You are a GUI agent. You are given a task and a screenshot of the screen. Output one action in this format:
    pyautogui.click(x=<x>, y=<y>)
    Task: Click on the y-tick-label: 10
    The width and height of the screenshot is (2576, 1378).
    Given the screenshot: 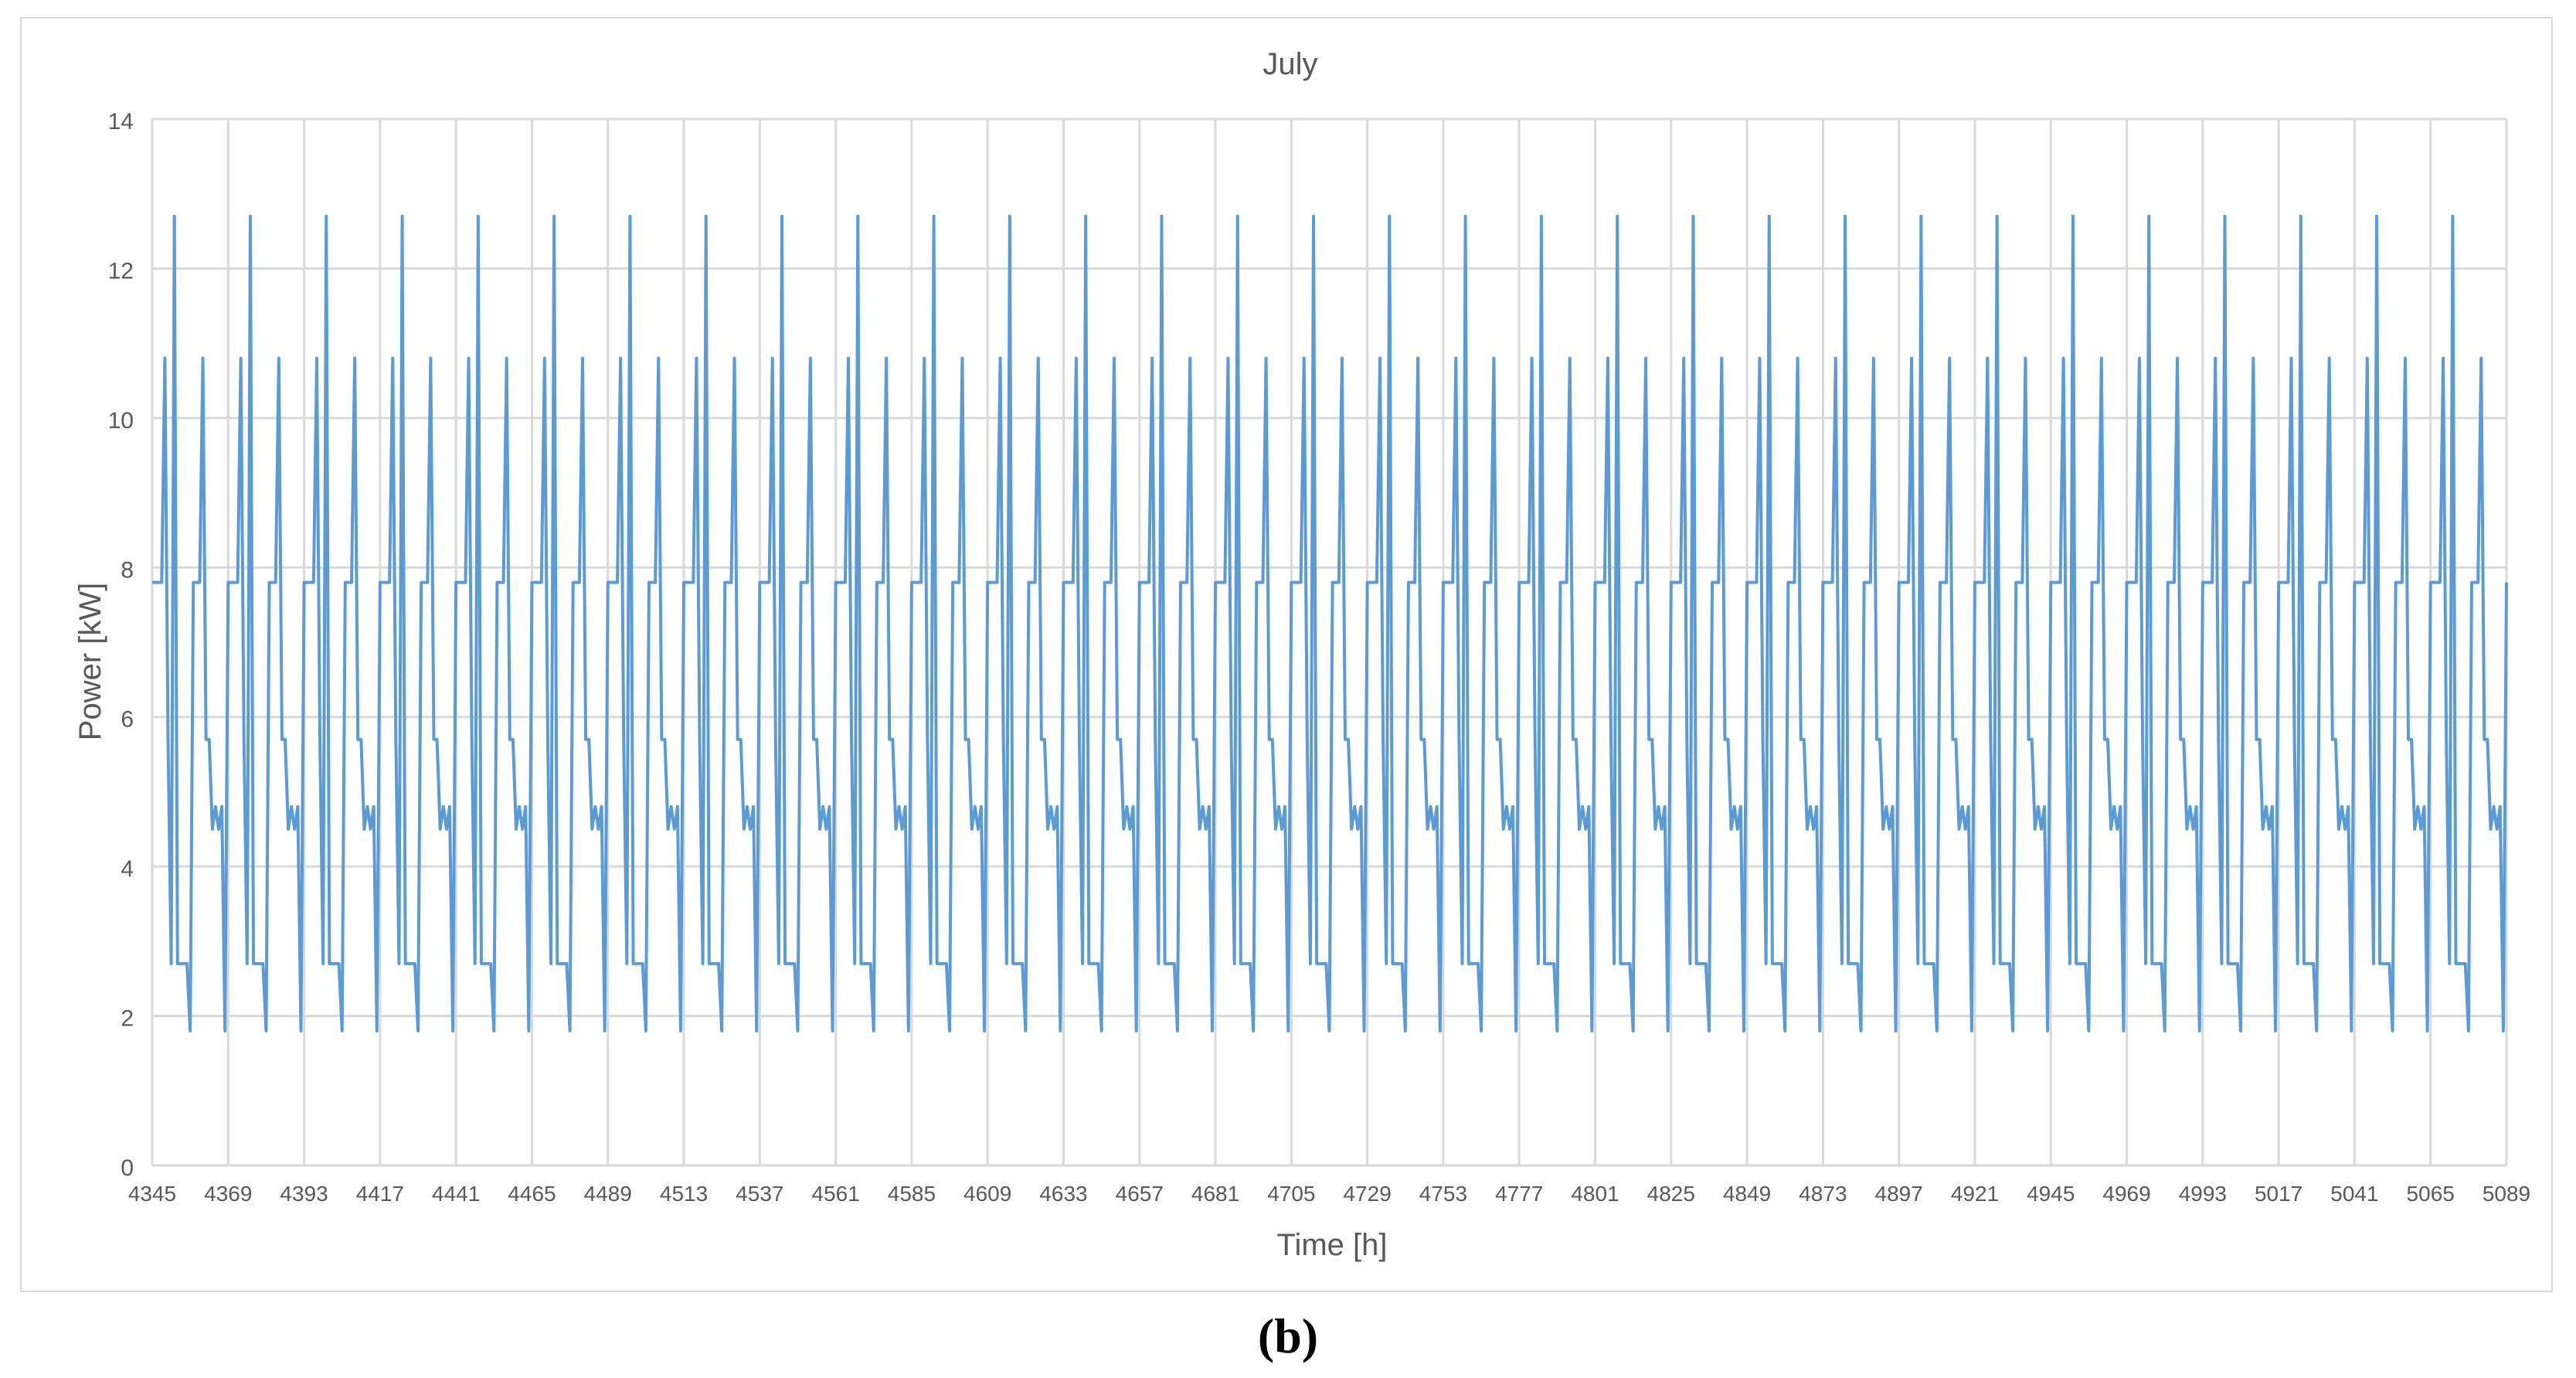 What is the action you would take?
    pyautogui.click(x=121, y=421)
    